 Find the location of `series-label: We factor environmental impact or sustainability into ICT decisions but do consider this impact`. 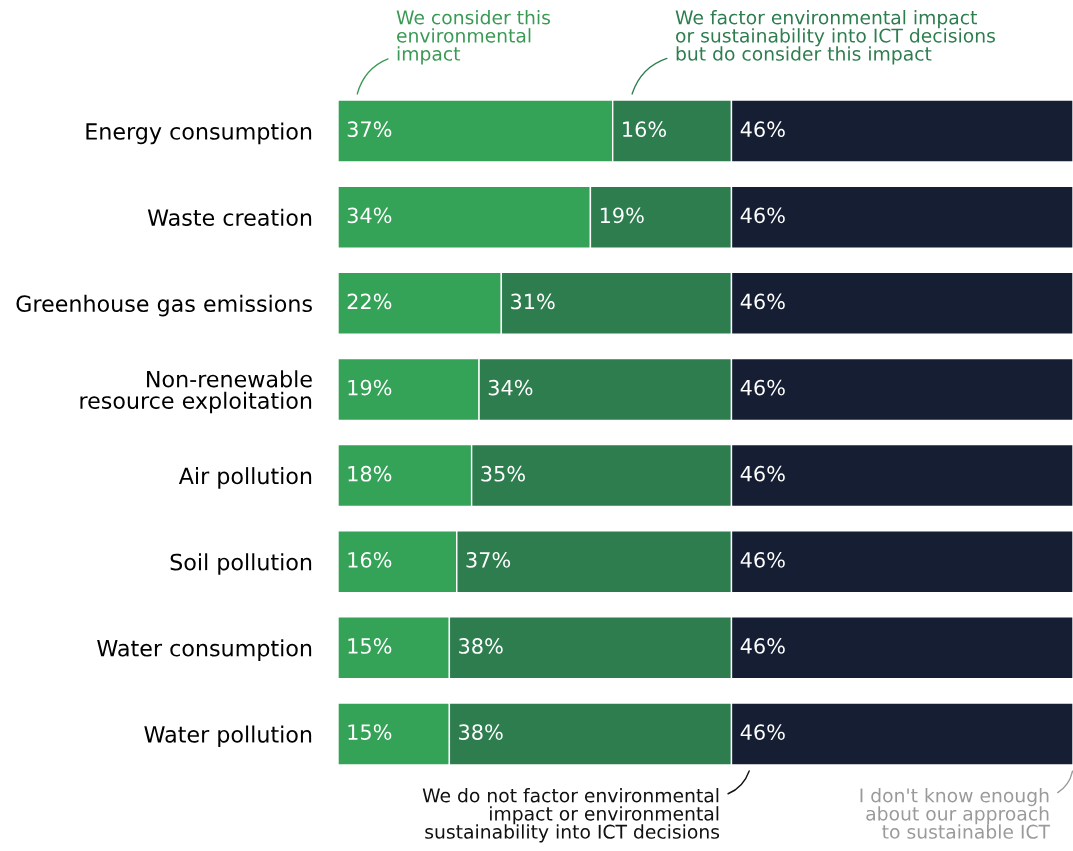

series-label: We factor environmental impact or sustainability into ICT decisions but do consider this impact is located at coordinates (835, 37).